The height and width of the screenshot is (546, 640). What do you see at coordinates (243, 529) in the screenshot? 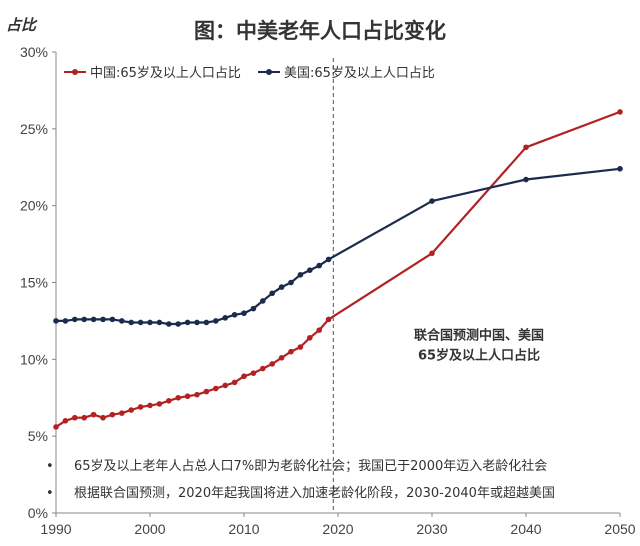
I see `x-tick-label: 2010` at bounding box center [243, 529].